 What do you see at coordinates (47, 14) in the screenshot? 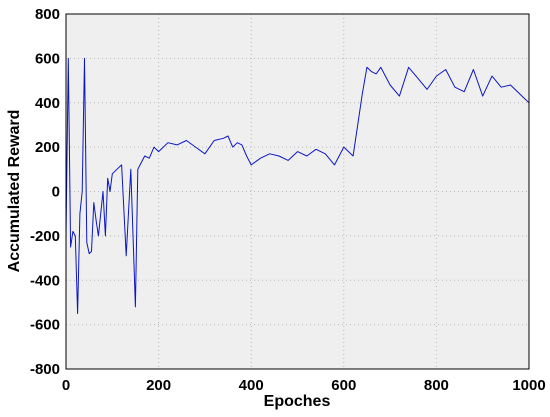
I see `y-tick-label: 800` at bounding box center [47, 14].